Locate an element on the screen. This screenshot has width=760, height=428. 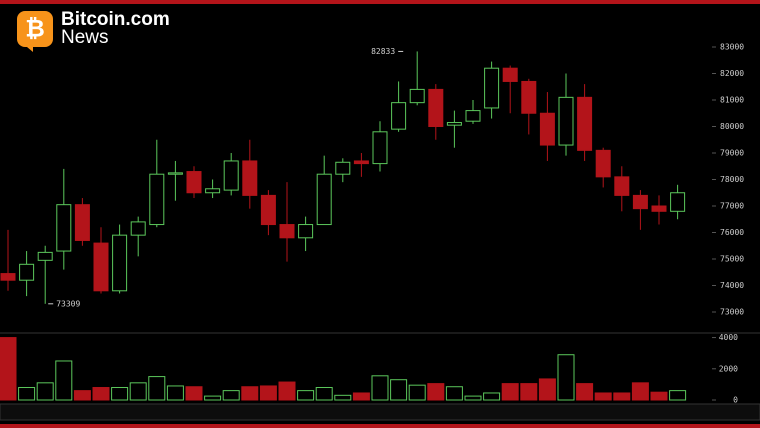
y-tick-label: 75000 is located at coordinates (732, 259).